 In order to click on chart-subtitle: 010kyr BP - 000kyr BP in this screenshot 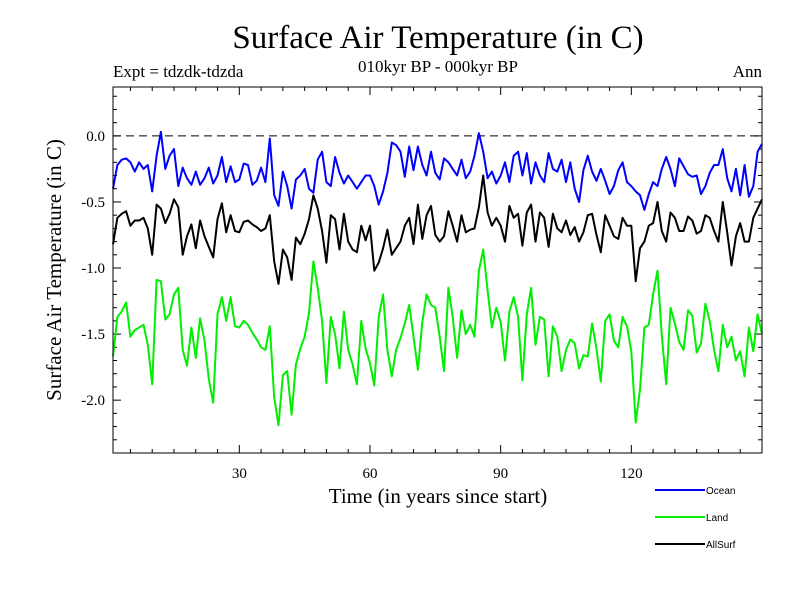, I will do `click(438, 66)`.